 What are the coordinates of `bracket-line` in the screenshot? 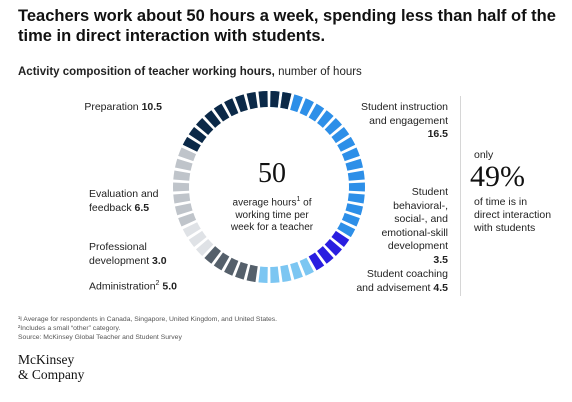 It's located at (460, 196).